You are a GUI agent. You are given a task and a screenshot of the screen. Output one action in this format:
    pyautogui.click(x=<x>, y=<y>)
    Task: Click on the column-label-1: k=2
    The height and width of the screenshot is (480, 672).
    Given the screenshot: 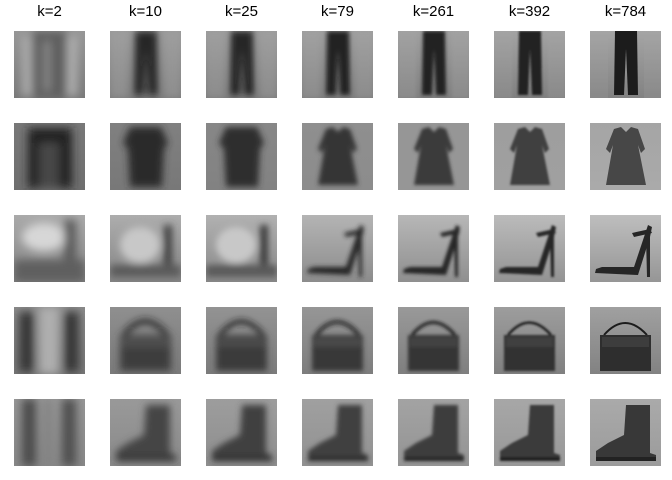 What is the action you would take?
    pyautogui.click(x=49, y=11)
    